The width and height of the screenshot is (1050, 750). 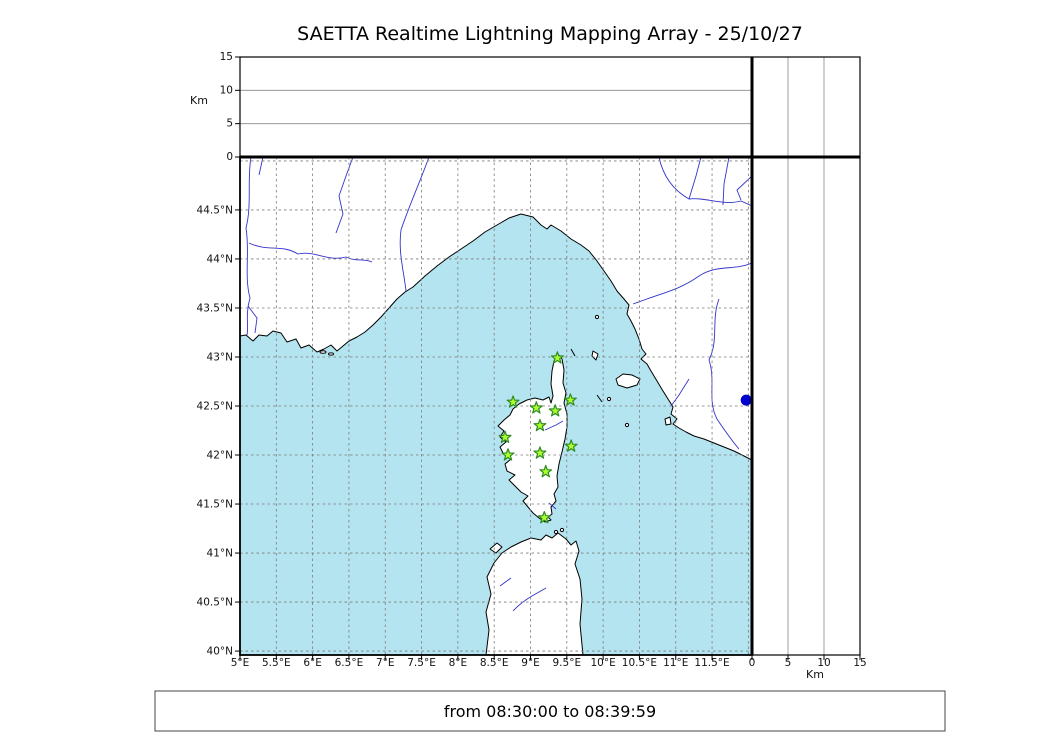 I want to click on lat-tick-label: 41°N, so click(x=220, y=554).